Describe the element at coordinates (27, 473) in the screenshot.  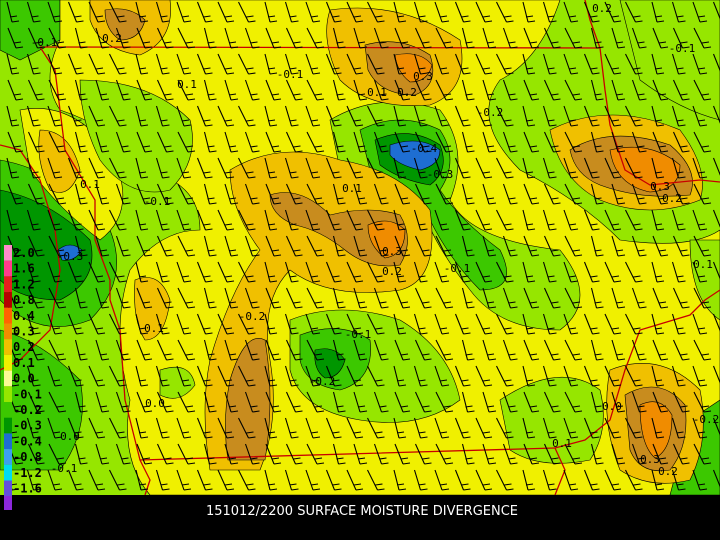
I see `legend-label: -1.2` at that location.